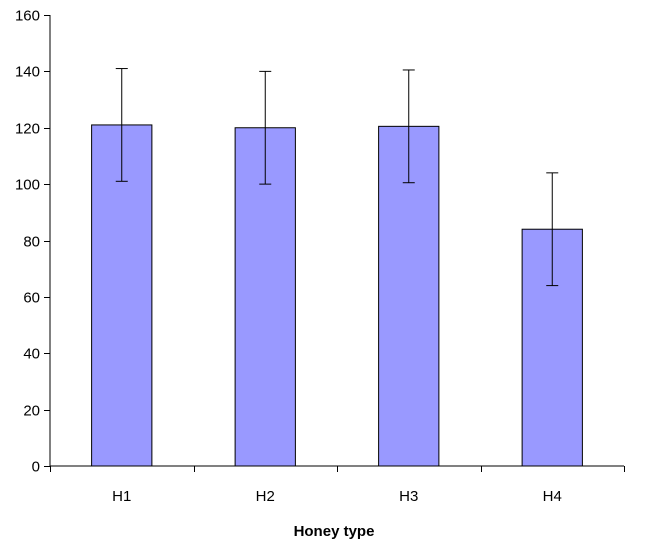  I want to click on y-axis-ticks: 0 20 40 60 80 100 120 140 160, so click(32, 242).